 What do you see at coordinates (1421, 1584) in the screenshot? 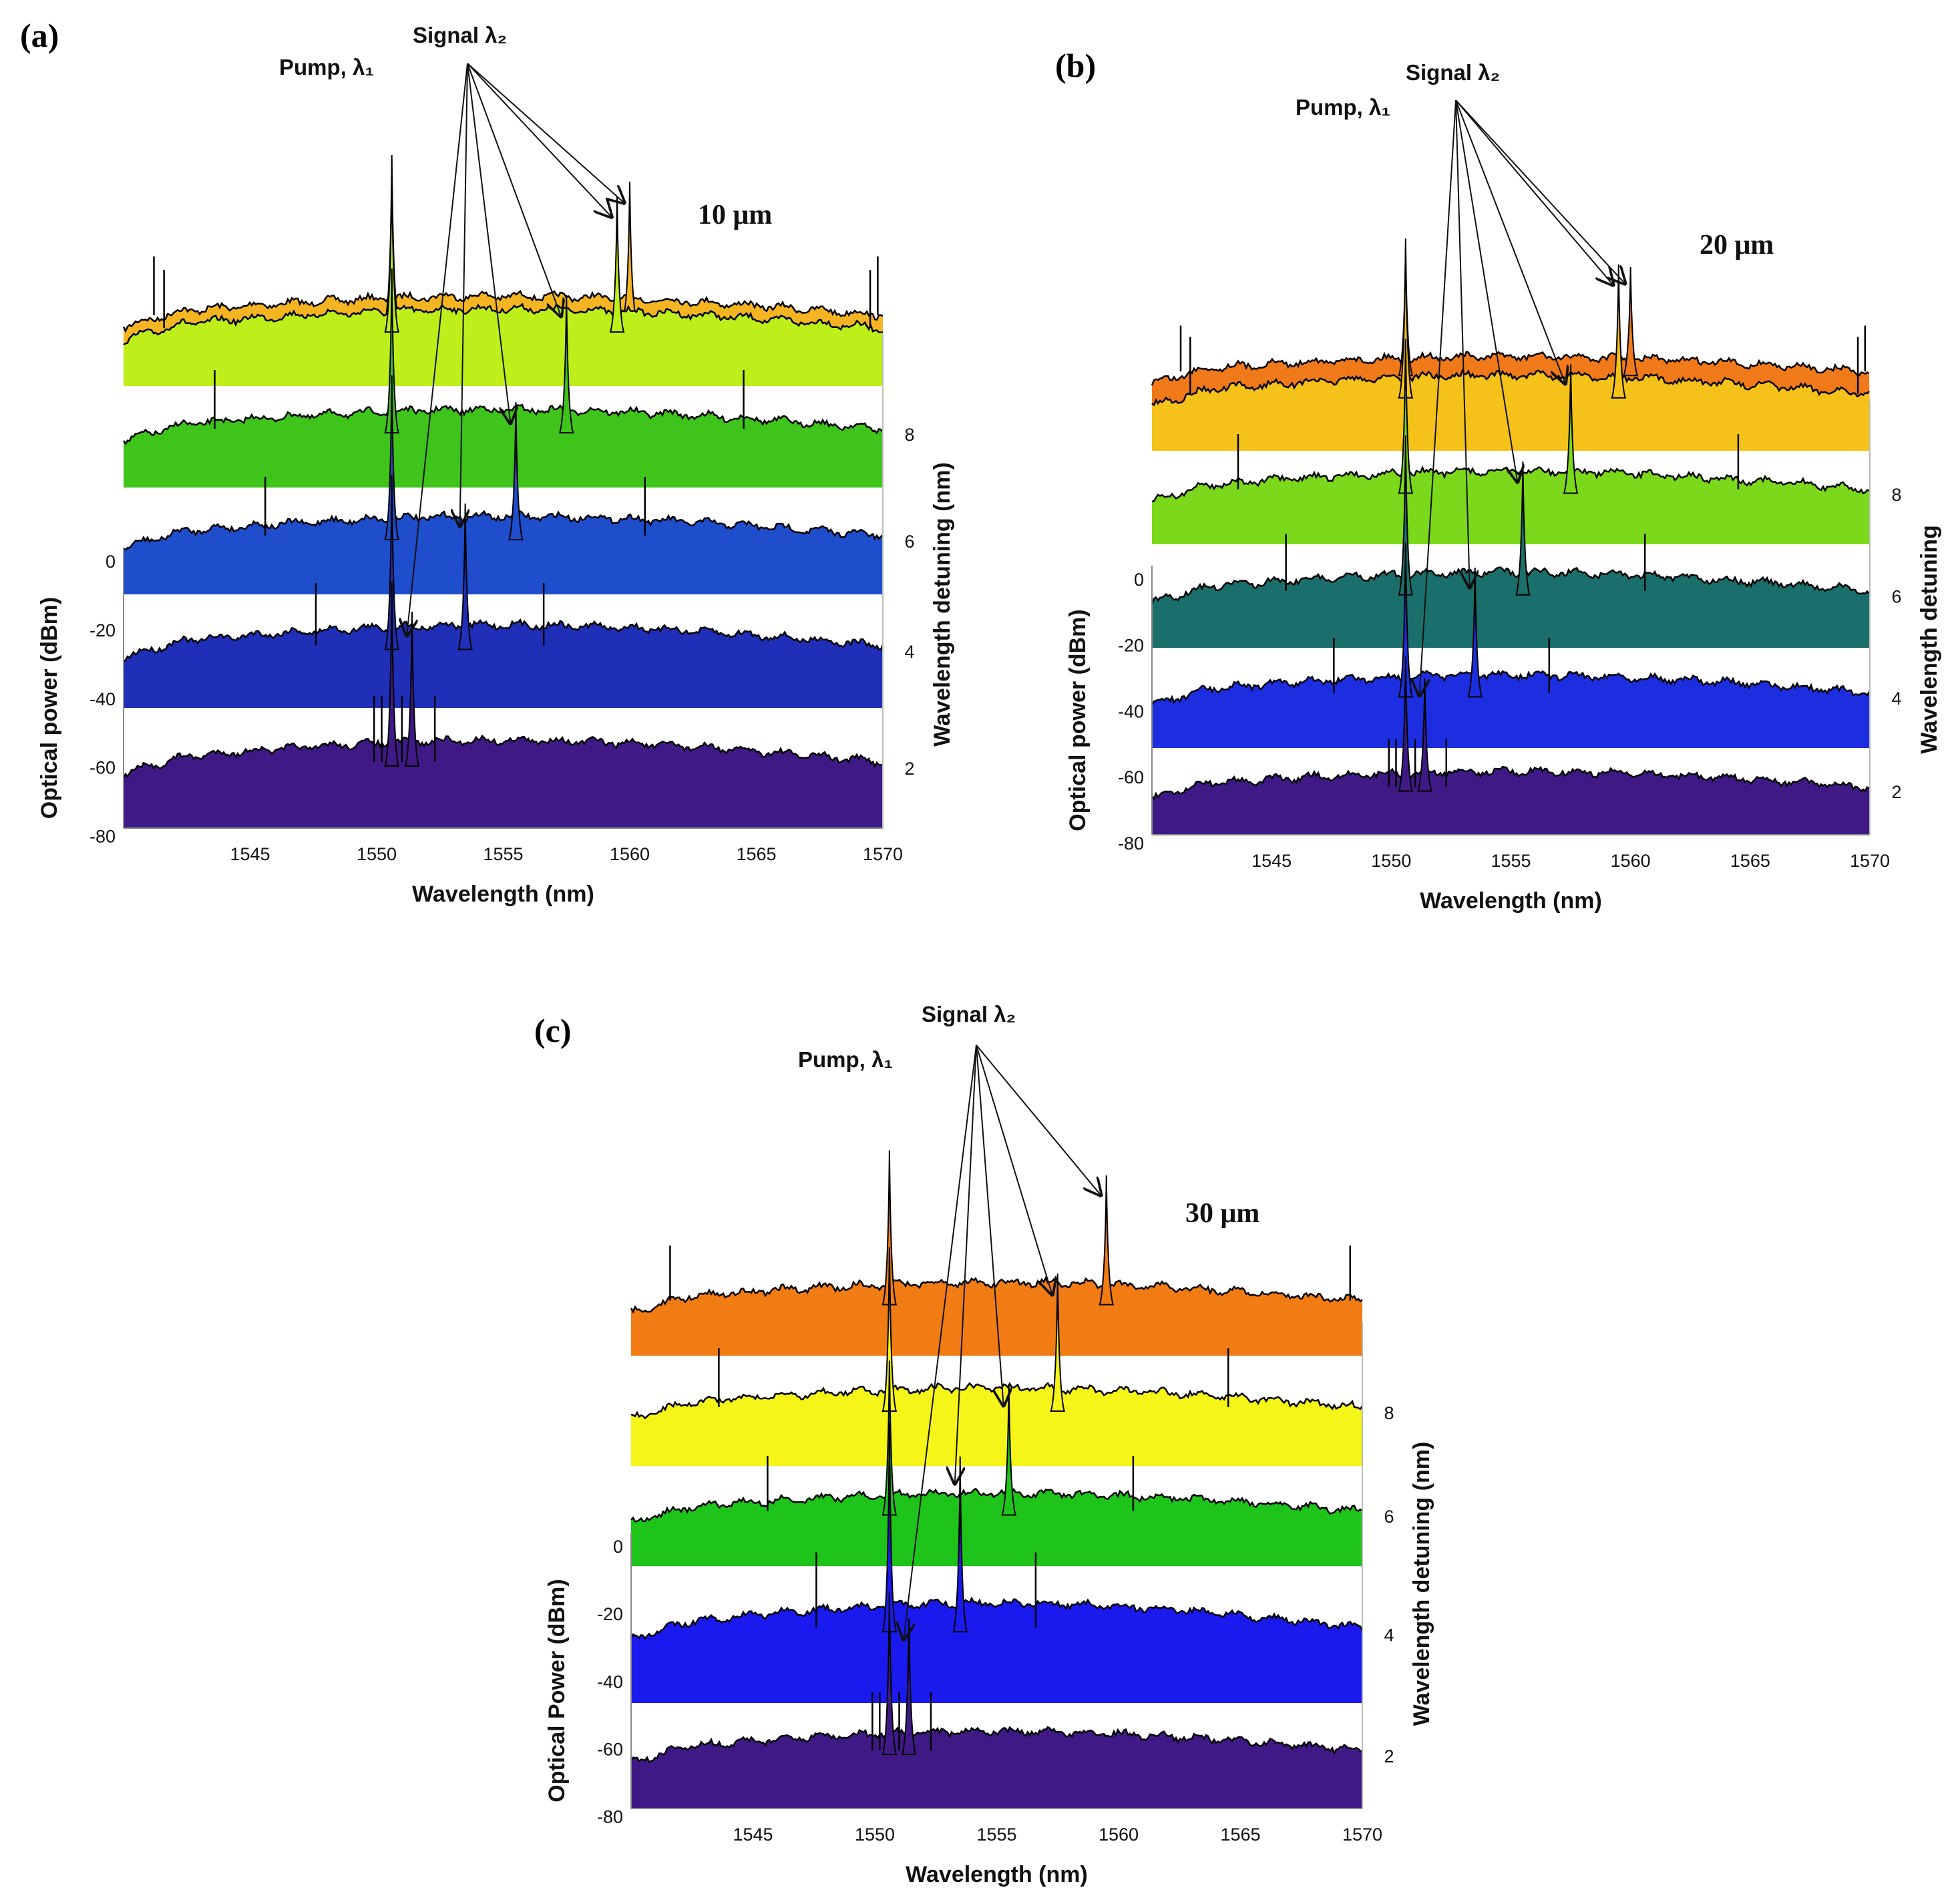
I see `y2-axis-title: Wavelength detuning (nm)` at bounding box center [1421, 1584].